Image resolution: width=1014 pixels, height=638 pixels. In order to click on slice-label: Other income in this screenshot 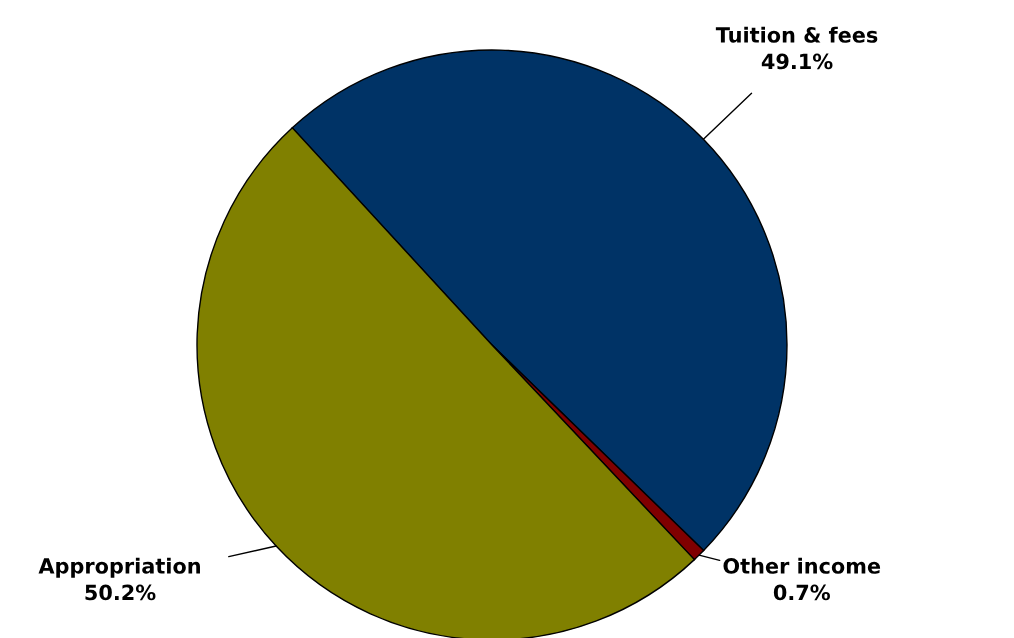, I will do `click(802, 565)`.